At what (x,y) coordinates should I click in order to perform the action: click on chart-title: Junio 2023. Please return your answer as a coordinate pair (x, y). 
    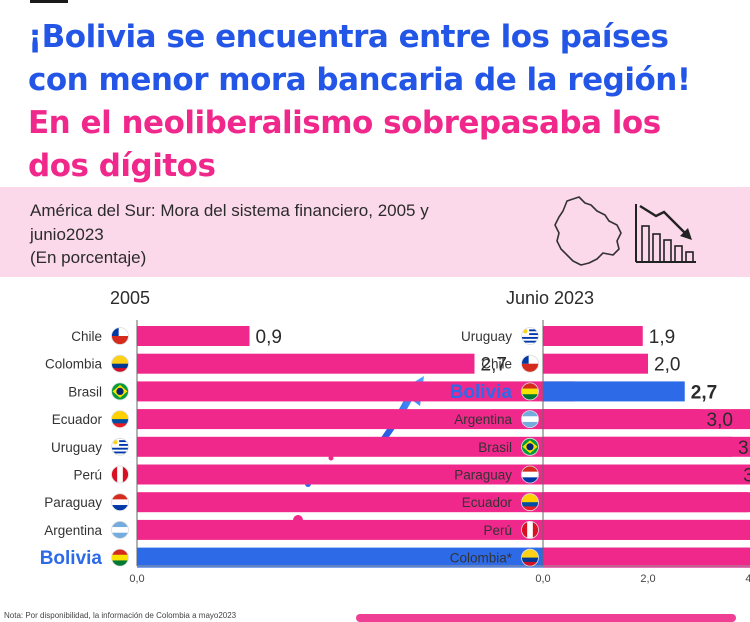
    Looking at the image, I should click on (550, 298).